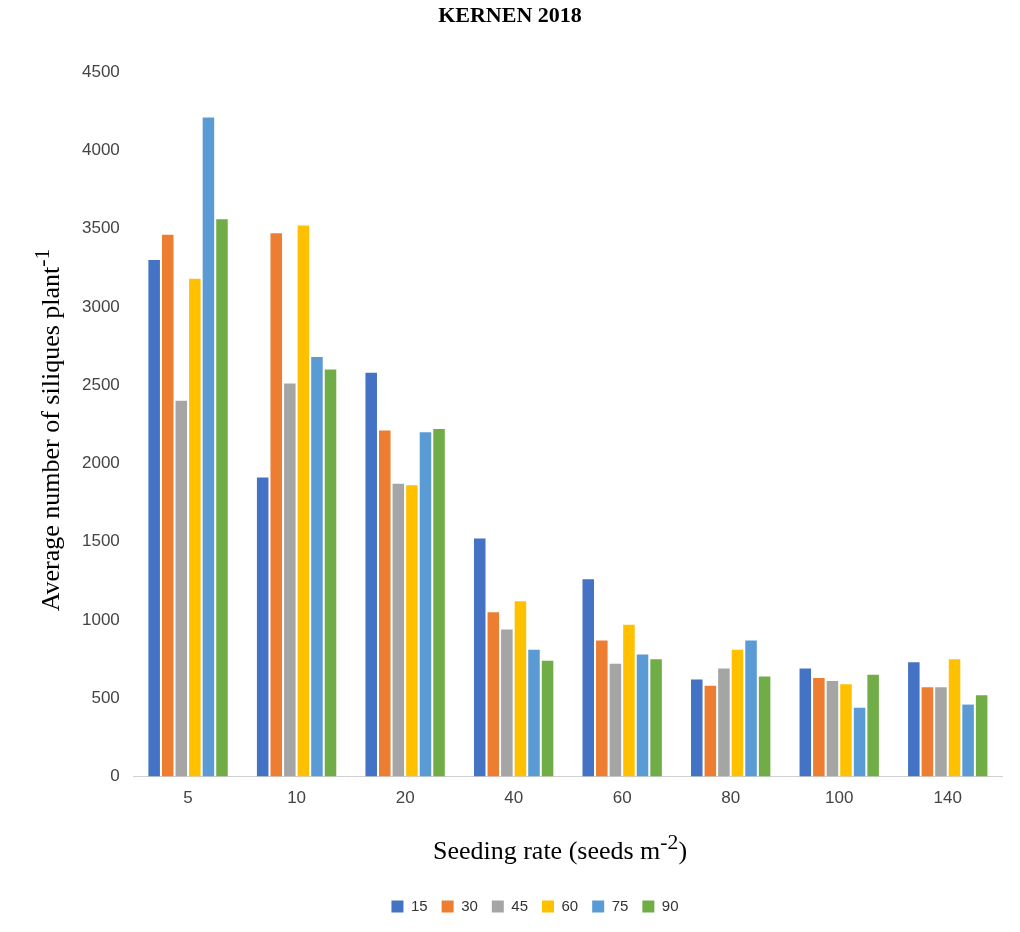  I want to click on x-tick-label: 100, so click(839, 798).